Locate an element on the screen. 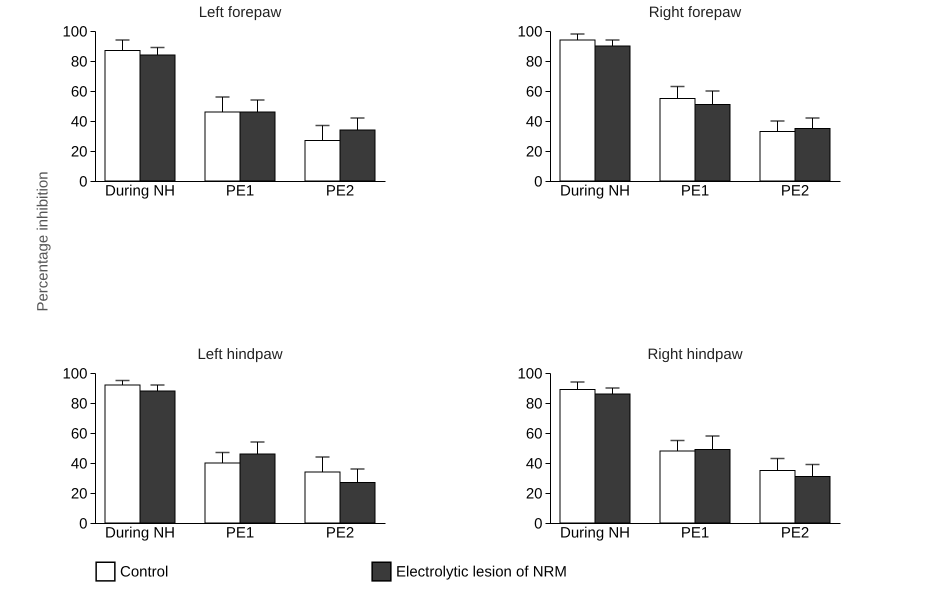  y-axis-title: Percentage inhibition is located at coordinates (43, 241).